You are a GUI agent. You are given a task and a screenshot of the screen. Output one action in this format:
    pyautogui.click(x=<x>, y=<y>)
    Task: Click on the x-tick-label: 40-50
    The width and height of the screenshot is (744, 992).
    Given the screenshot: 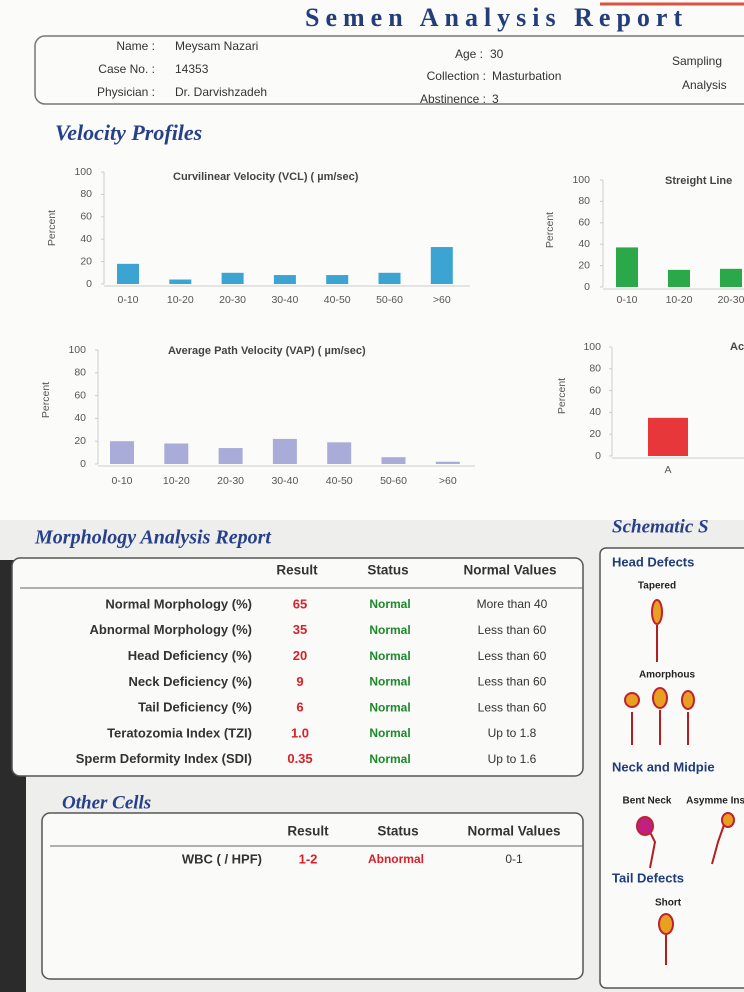 What is the action you would take?
    pyautogui.click(x=337, y=300)
    